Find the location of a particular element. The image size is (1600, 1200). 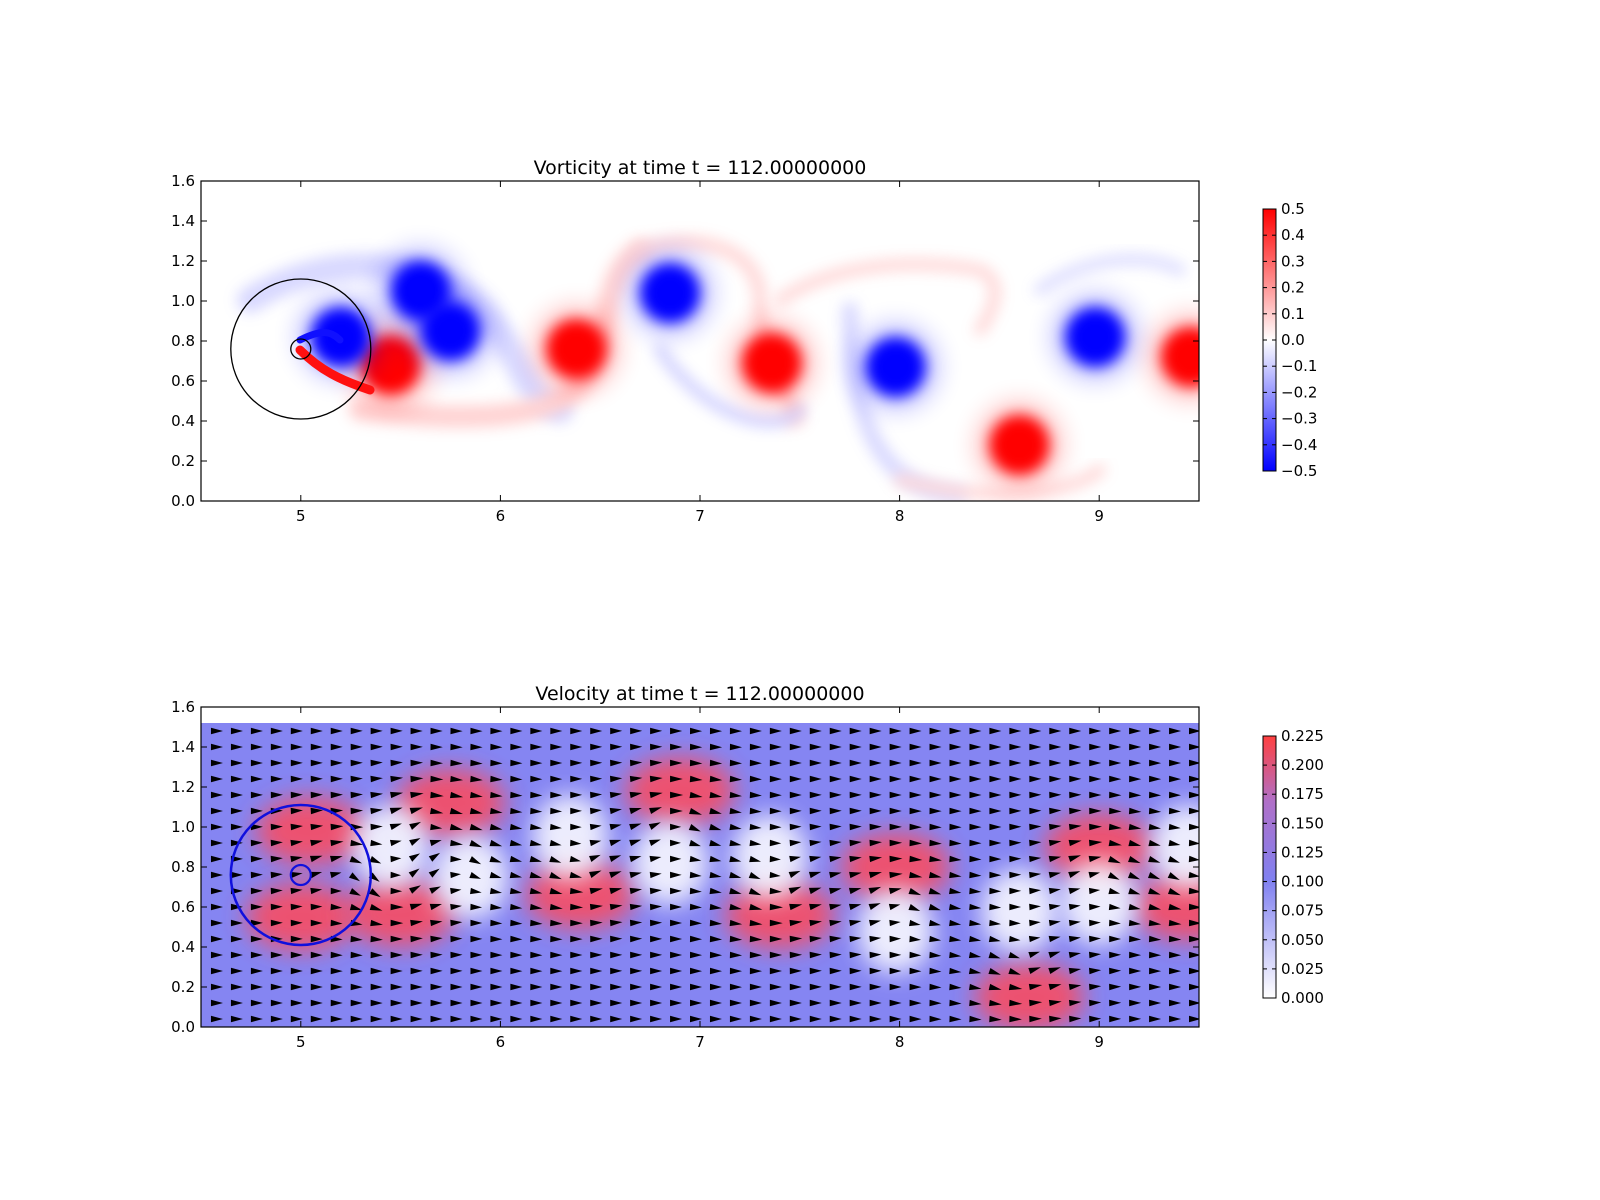

vorticity-field is located at coordinates (718, 368).